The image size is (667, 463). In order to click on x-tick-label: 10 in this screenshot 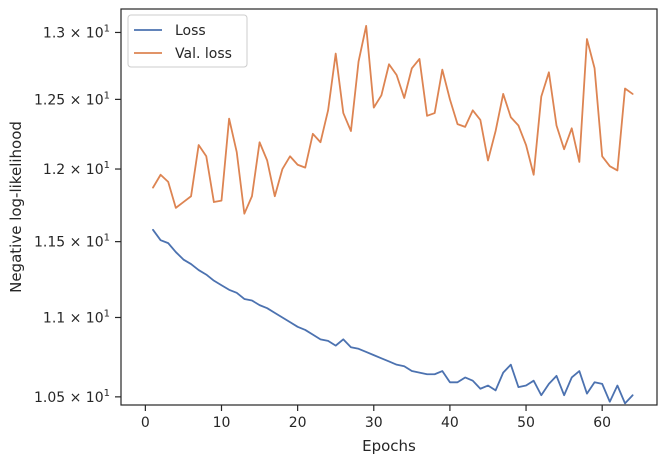, I will do `click(222, 423)`.